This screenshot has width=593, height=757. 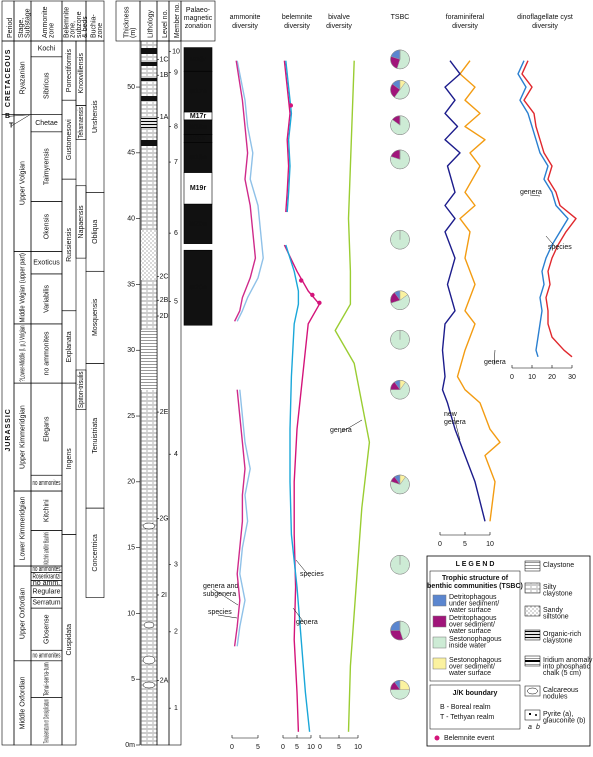 What do you see at coordinates (46, 123) in the screenshot?
I see `zone-name: Chetae` at bounding box center [46, 123].